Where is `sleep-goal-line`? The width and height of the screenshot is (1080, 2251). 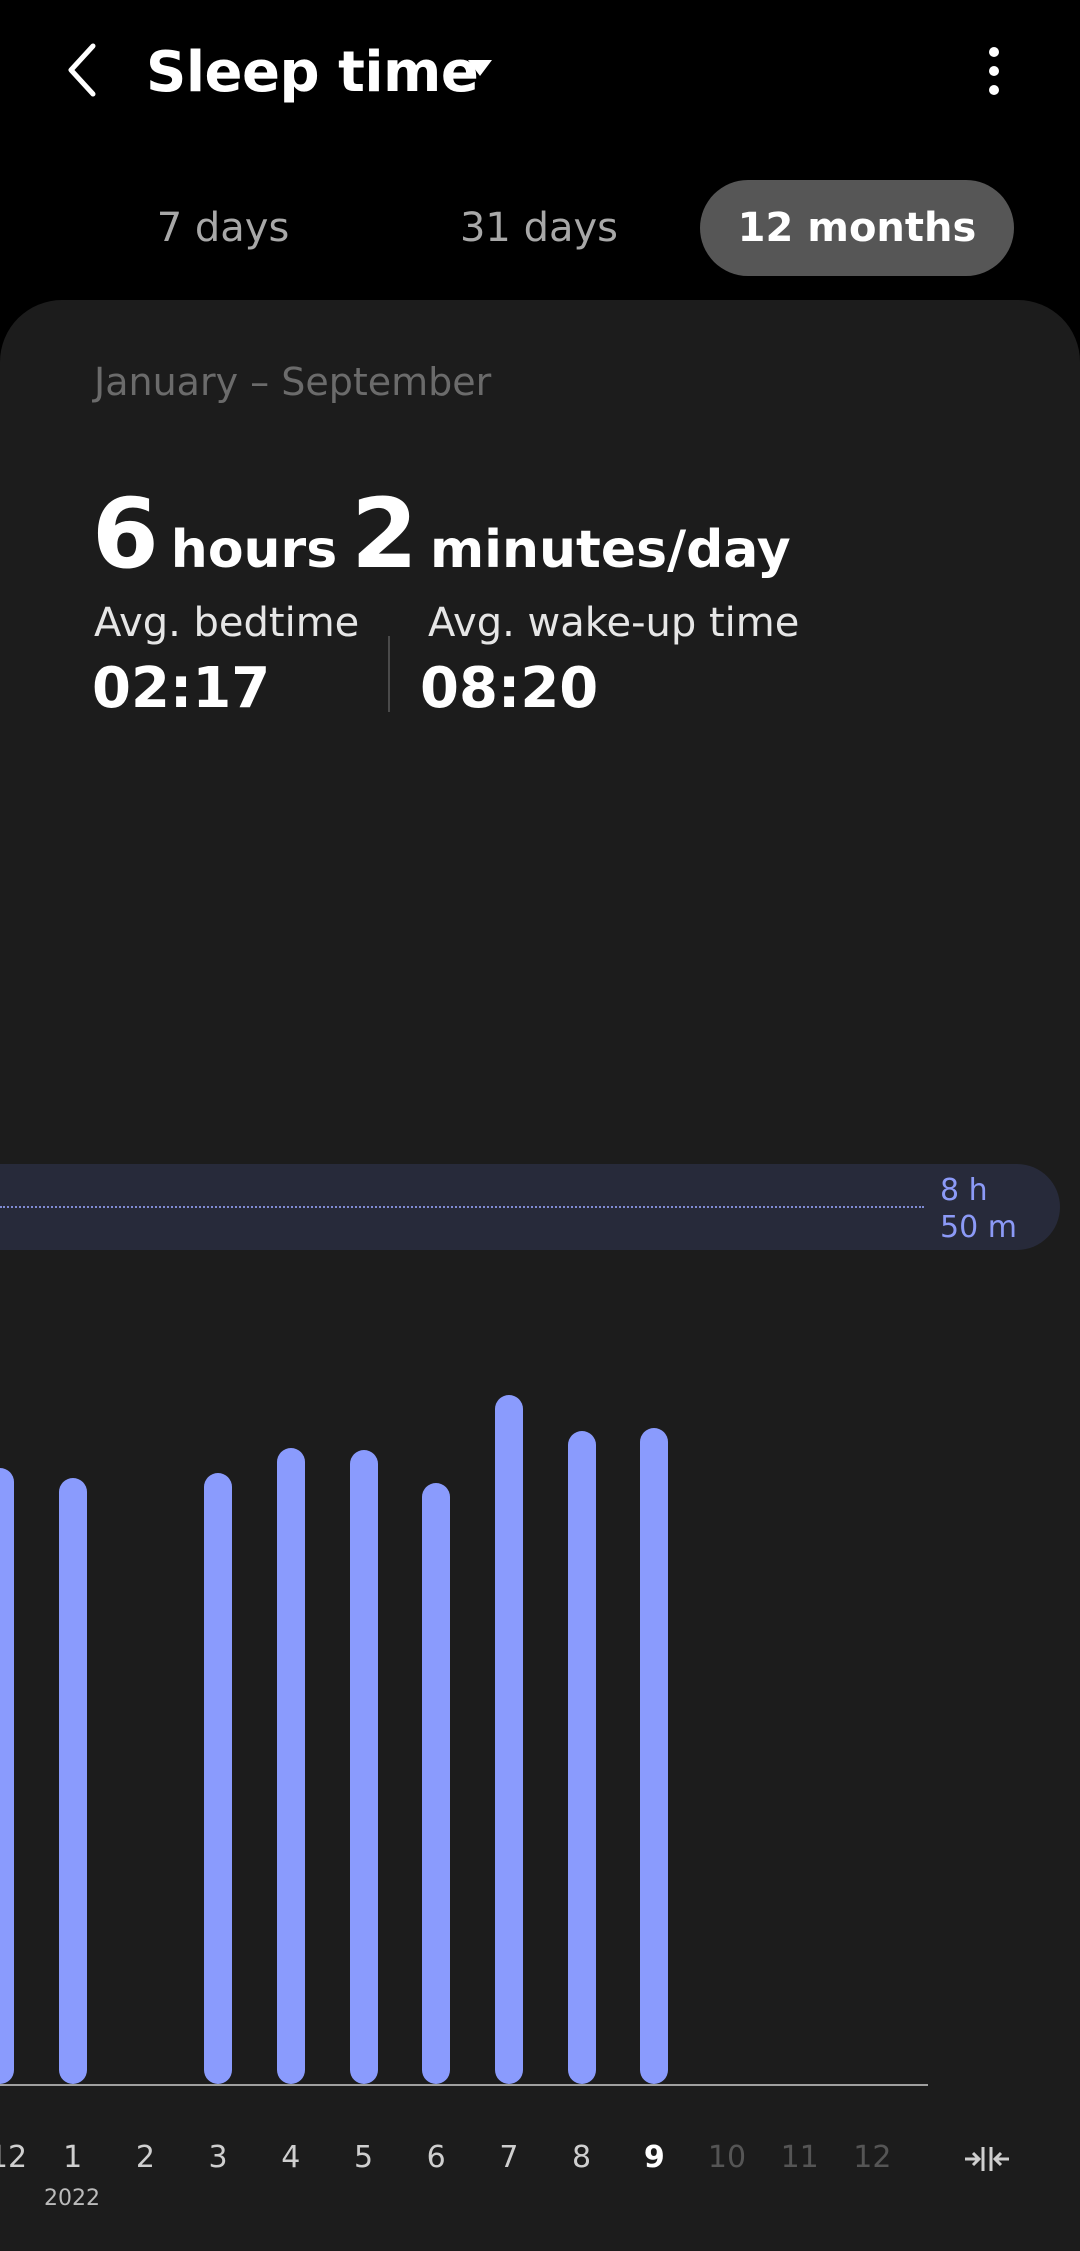 sleep-goal-line is located at coordinates (462, 1207).